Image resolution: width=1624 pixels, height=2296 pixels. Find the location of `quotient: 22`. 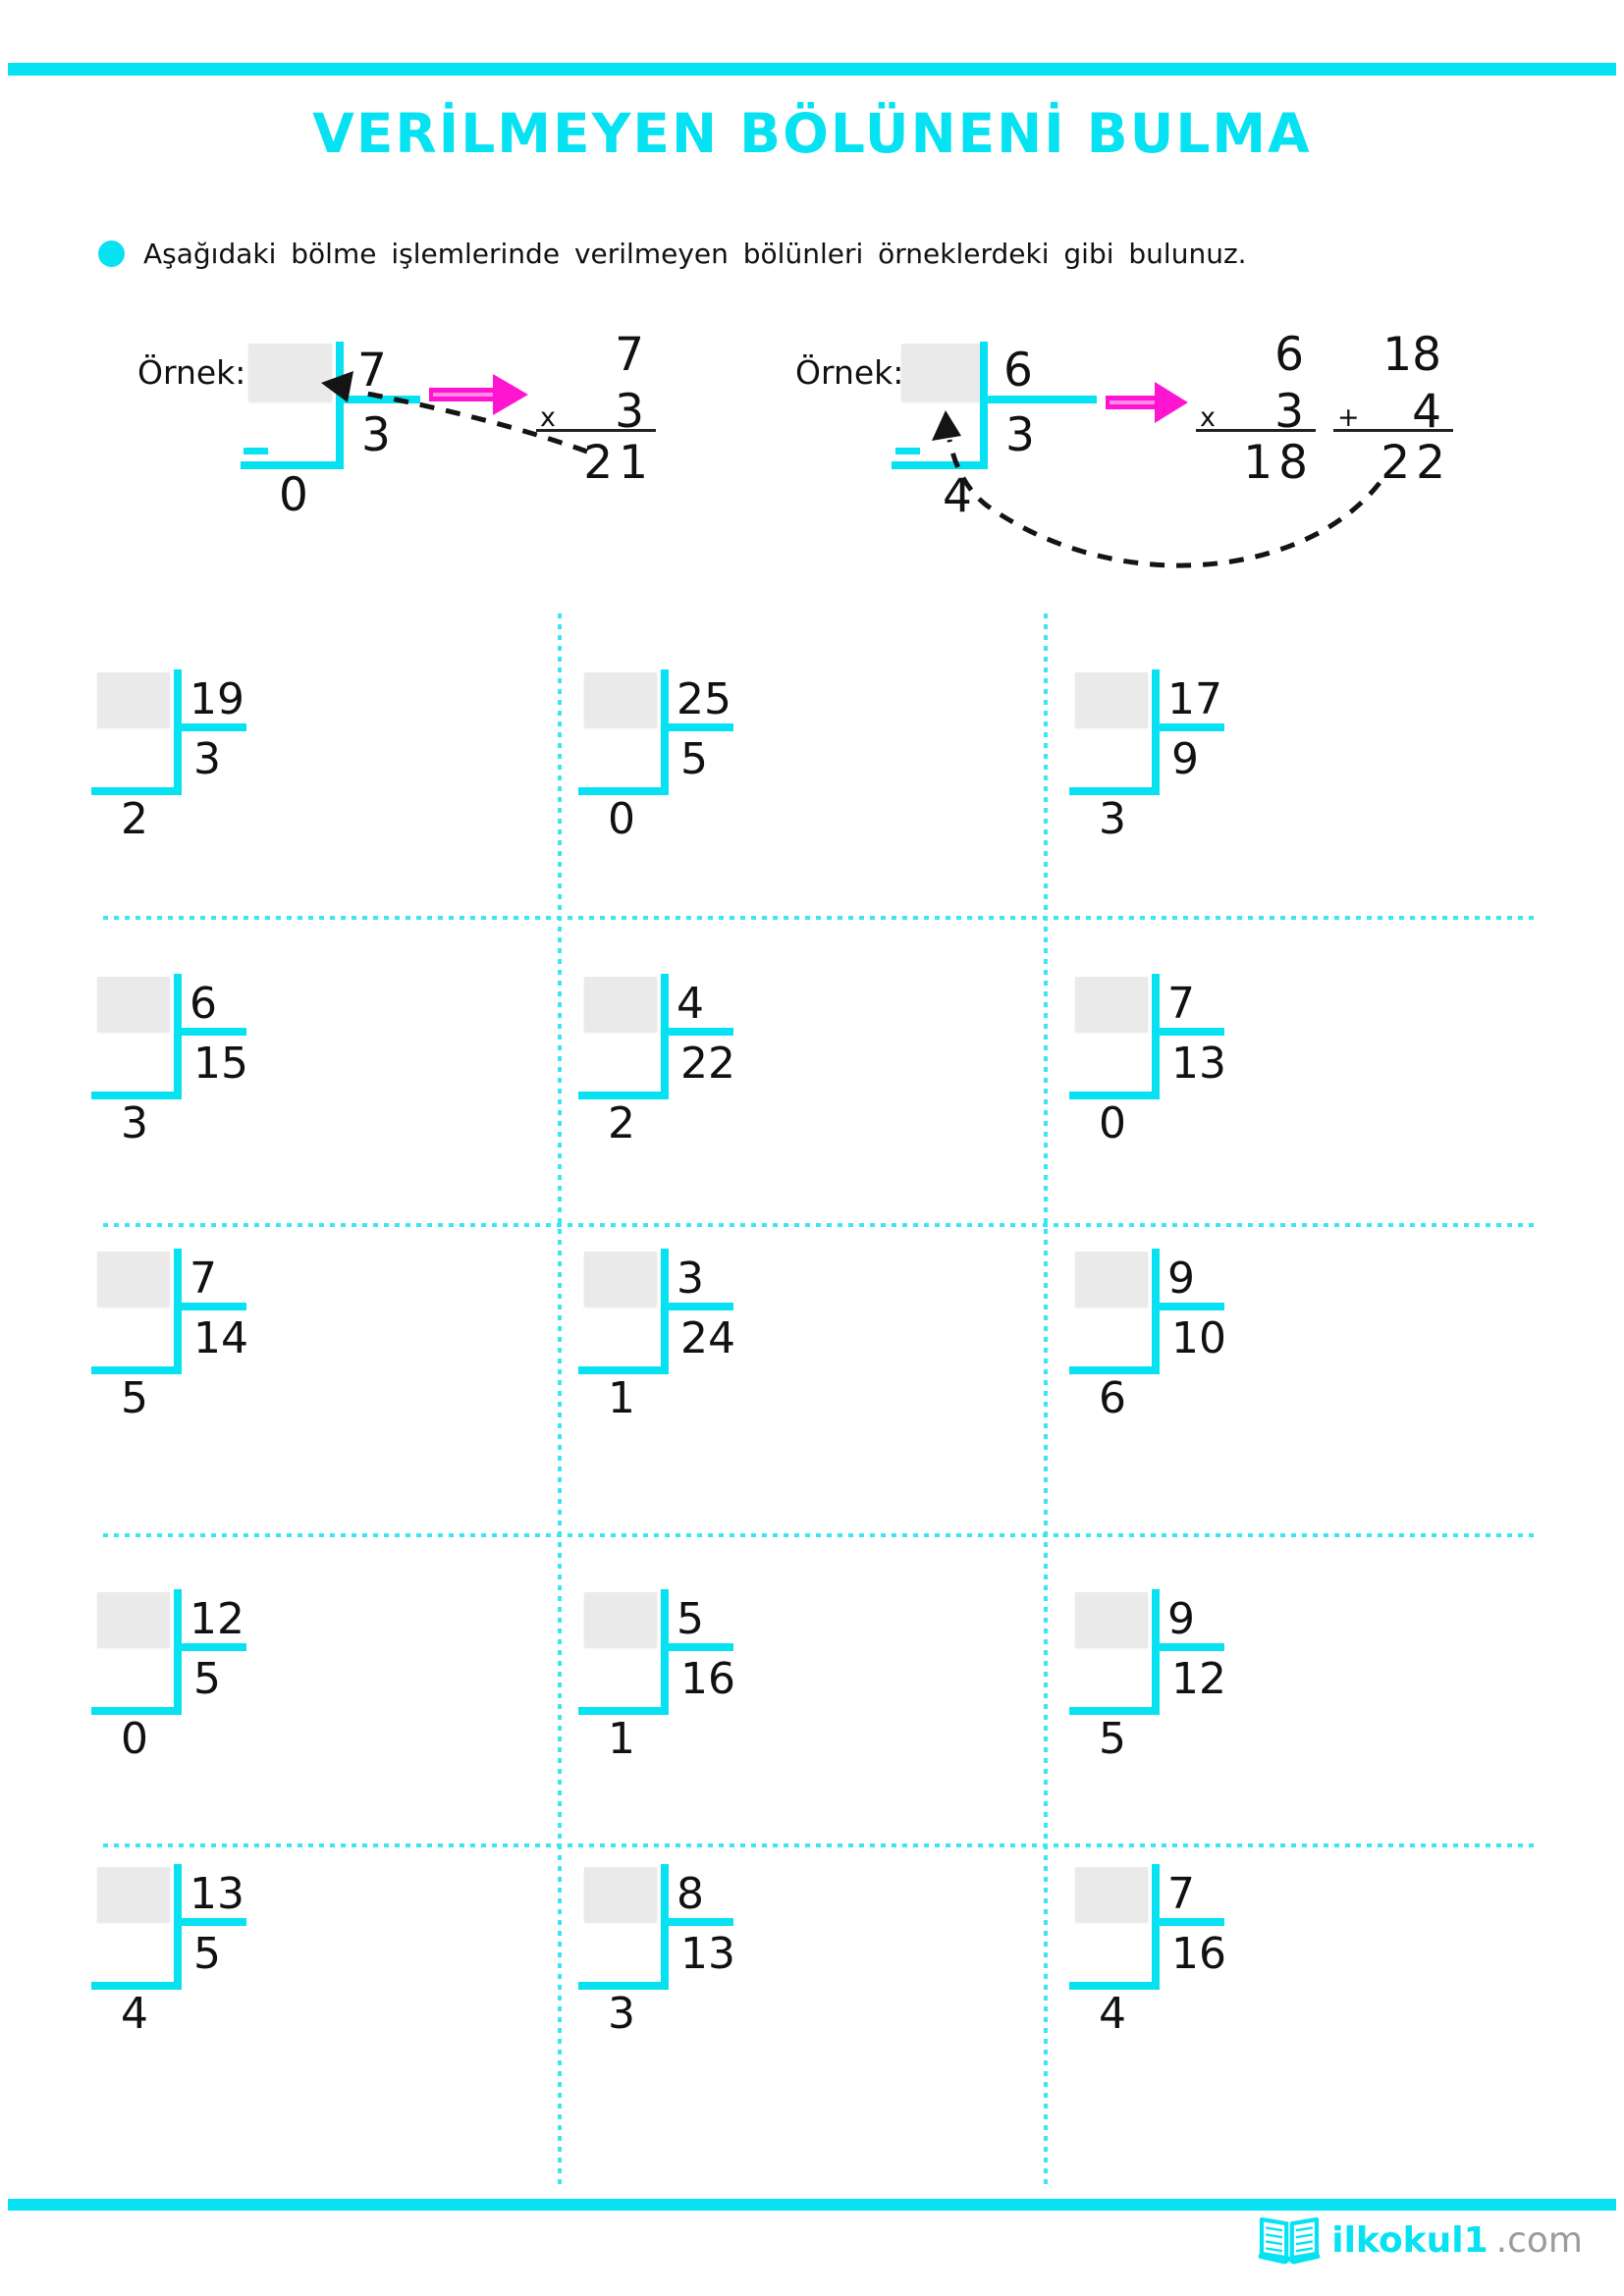

quotient: 22 is located at coordinates (707, 1064).